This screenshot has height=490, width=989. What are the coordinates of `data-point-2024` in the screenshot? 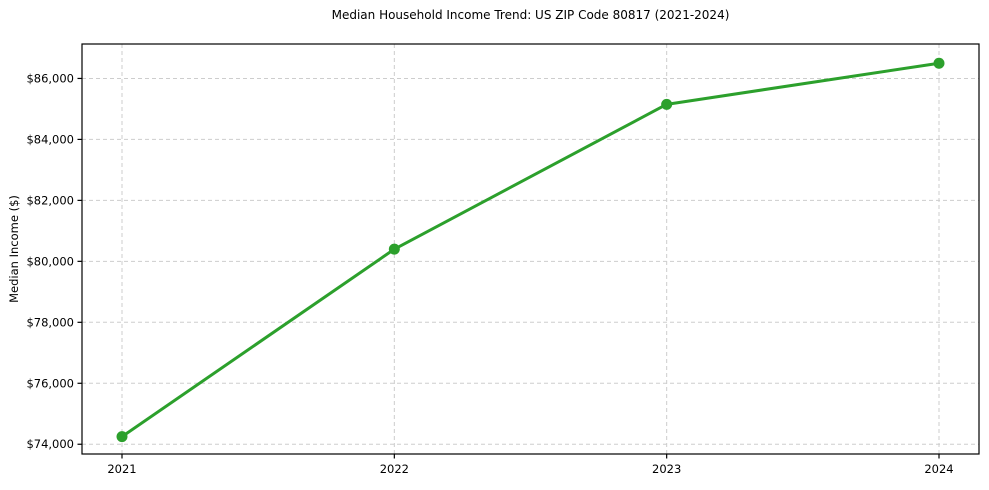 It's located at (939, 63).